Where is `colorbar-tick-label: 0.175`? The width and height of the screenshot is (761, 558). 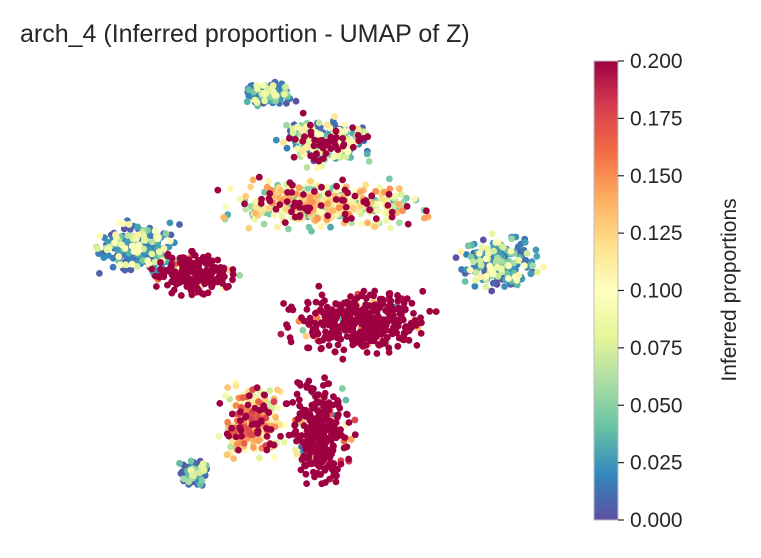
colorbar-tick-label: 0.175 is located at coordinates (656, 118).